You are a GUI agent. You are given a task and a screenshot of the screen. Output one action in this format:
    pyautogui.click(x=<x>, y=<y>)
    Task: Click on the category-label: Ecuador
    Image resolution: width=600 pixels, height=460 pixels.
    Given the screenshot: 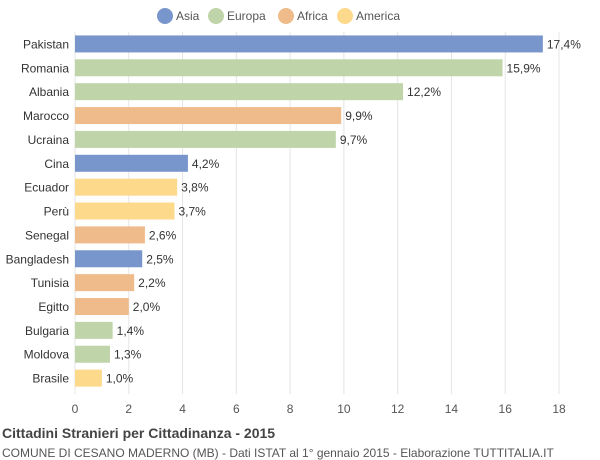 What is the action you would take?
    pyautogui.click(x=46, y=188)
    